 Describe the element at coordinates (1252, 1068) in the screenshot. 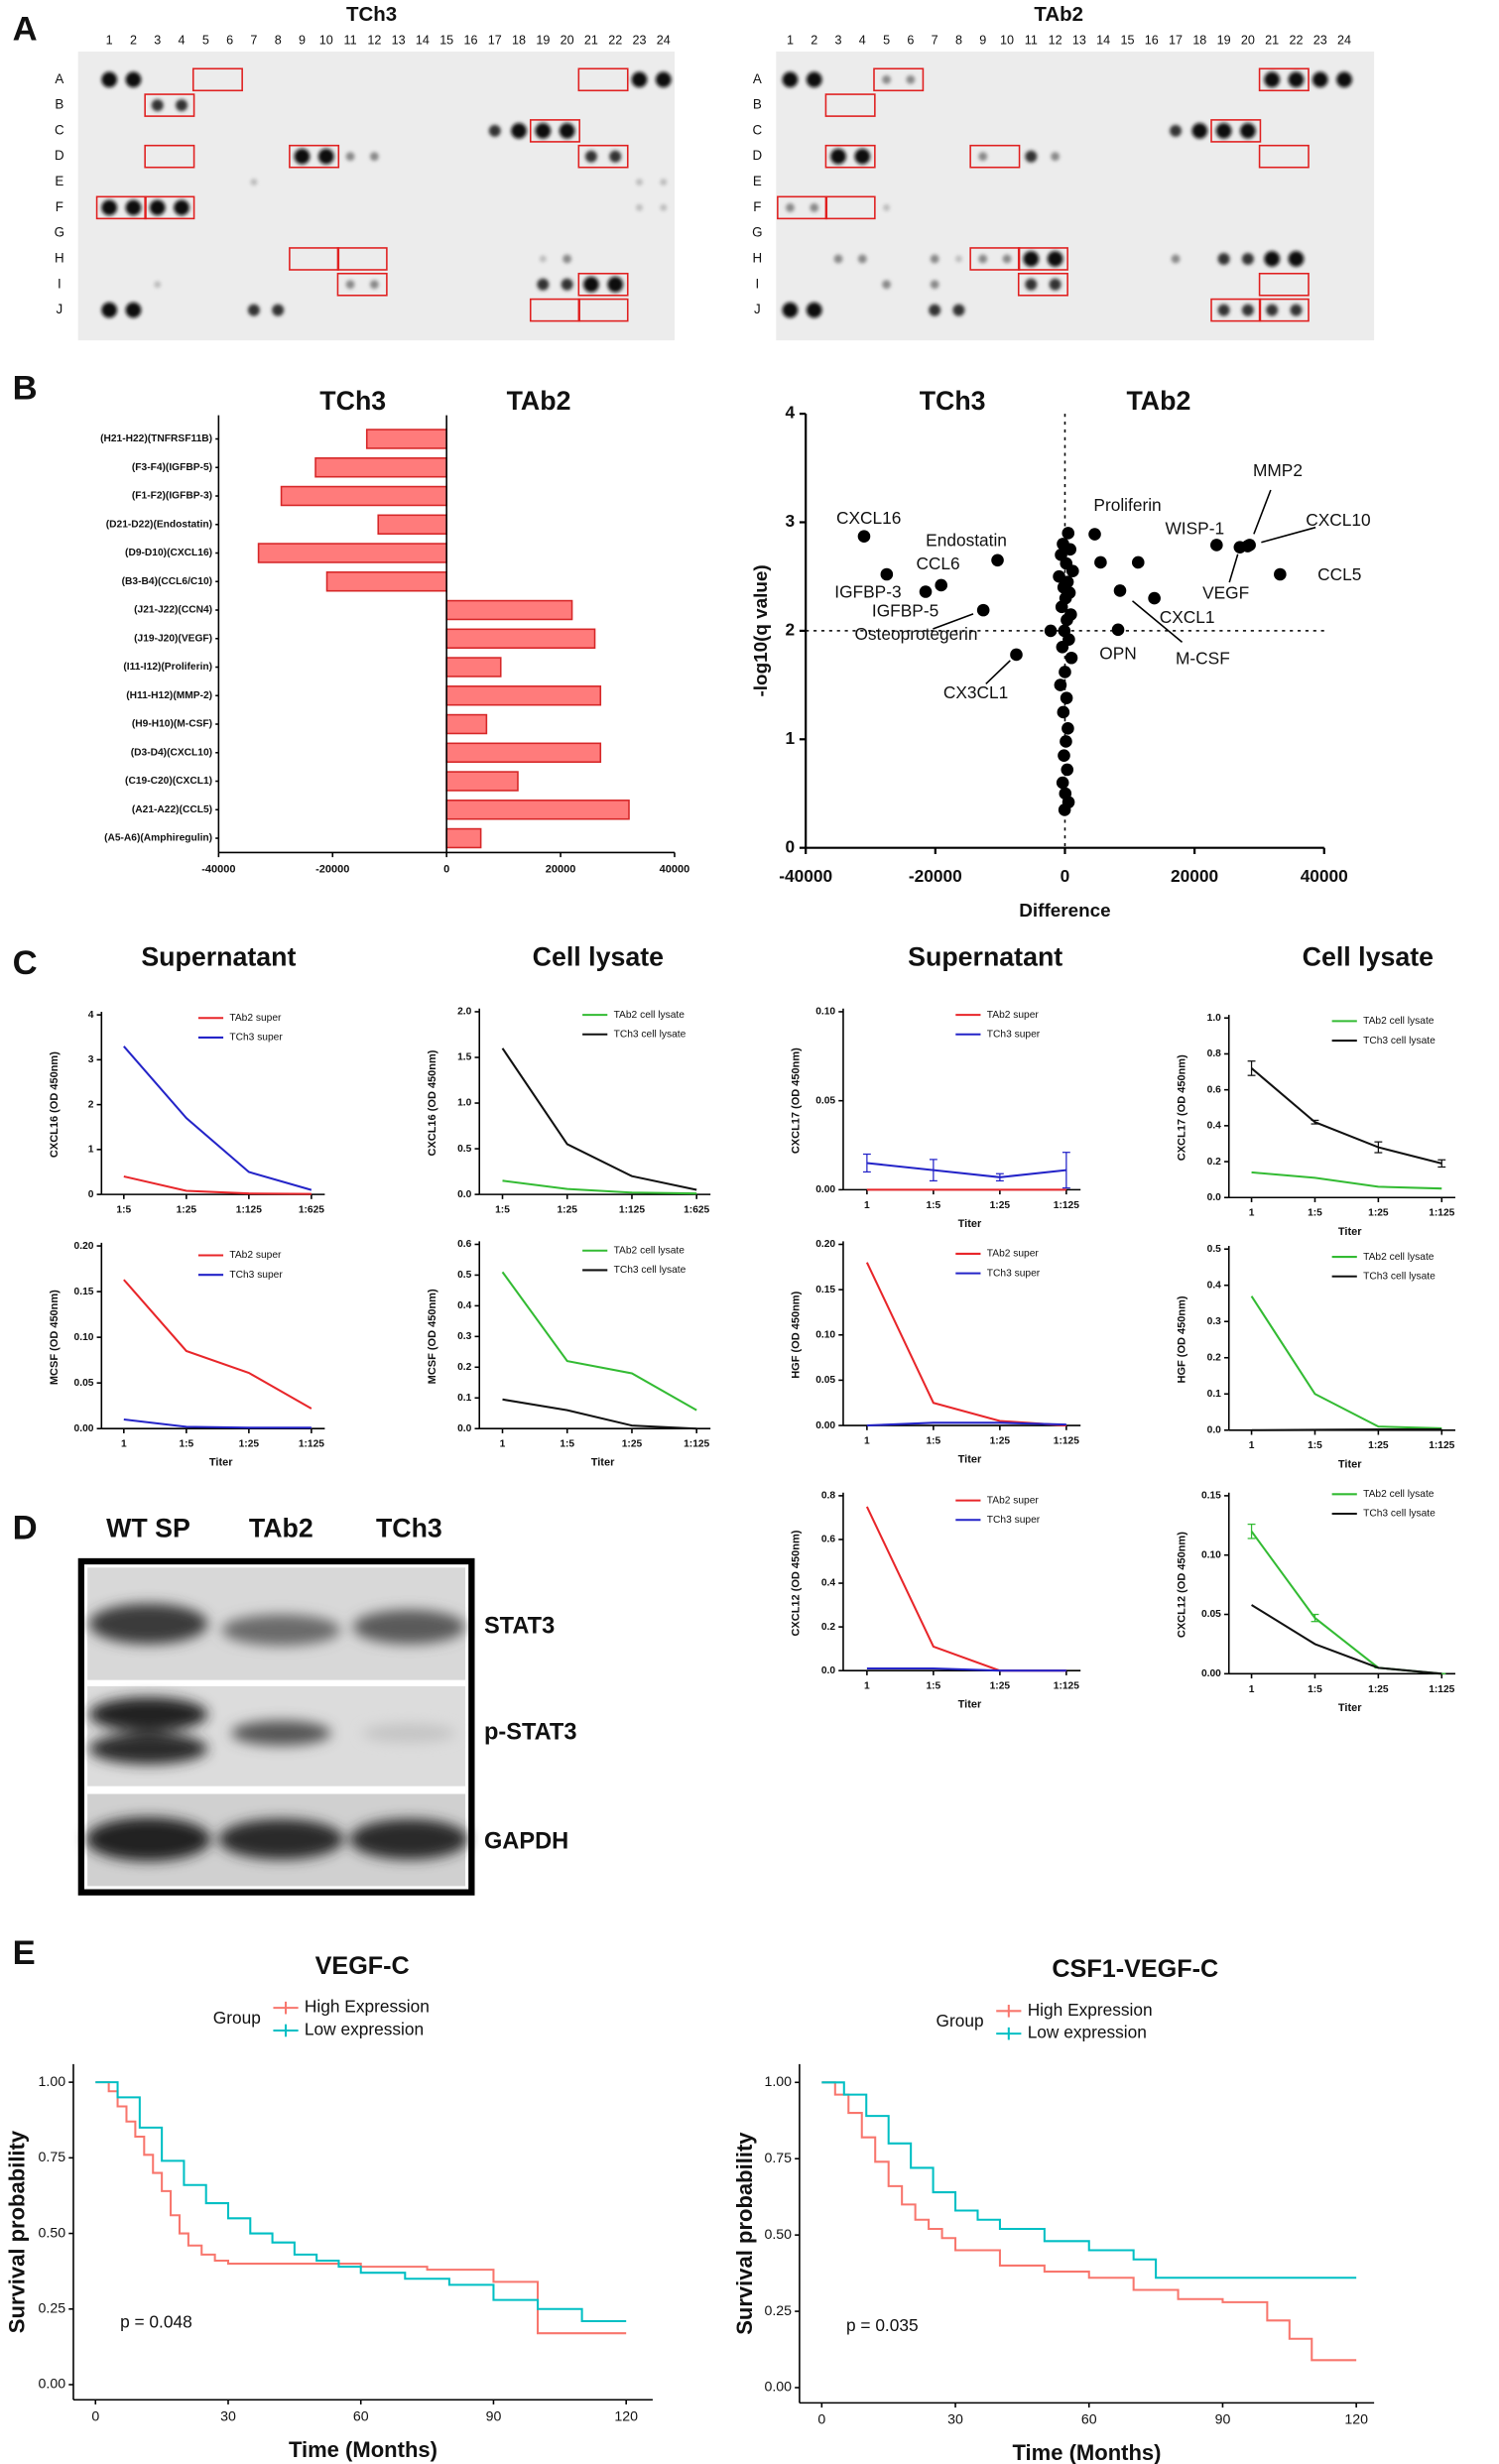

I see `error-bar` at that location.